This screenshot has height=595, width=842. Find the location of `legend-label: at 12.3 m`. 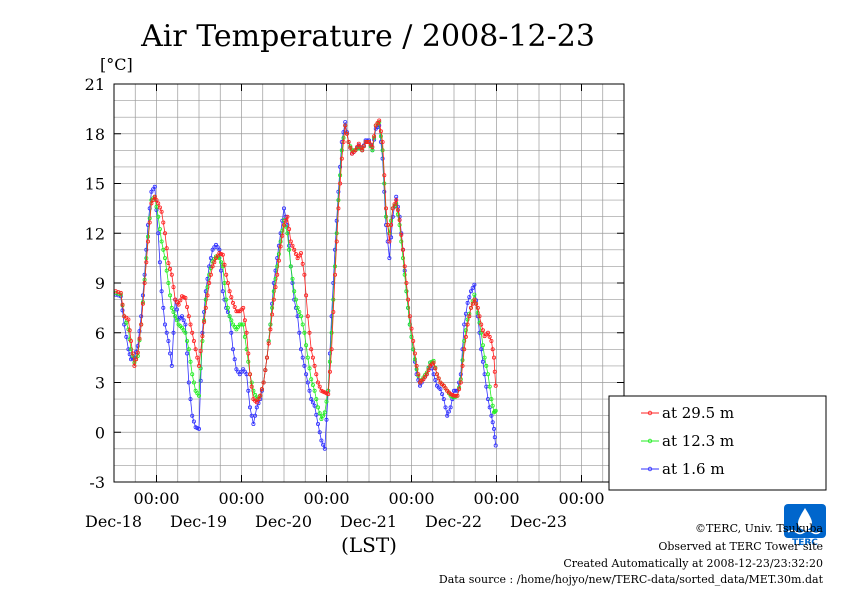

legend-label: at 12.3 m is located at coordinates (698, 441).